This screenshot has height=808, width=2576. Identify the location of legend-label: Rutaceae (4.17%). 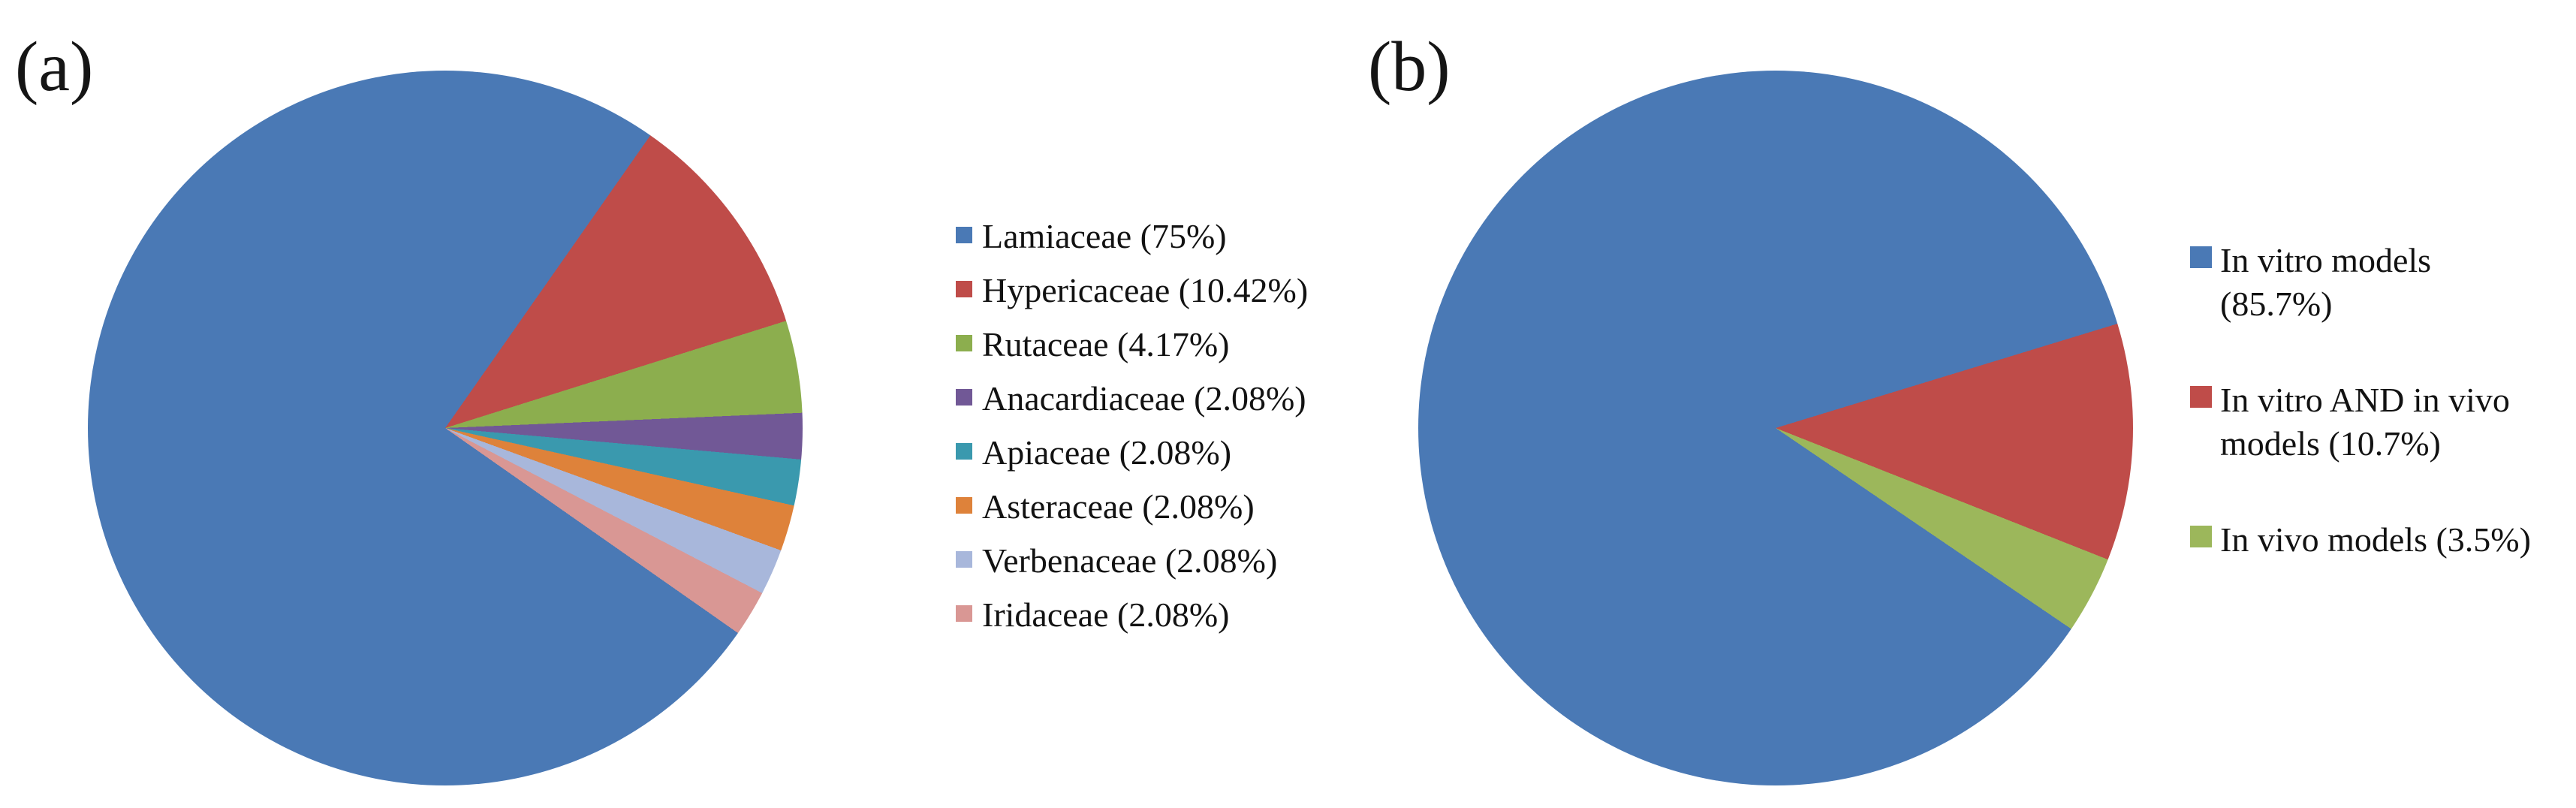
(1106, 344).